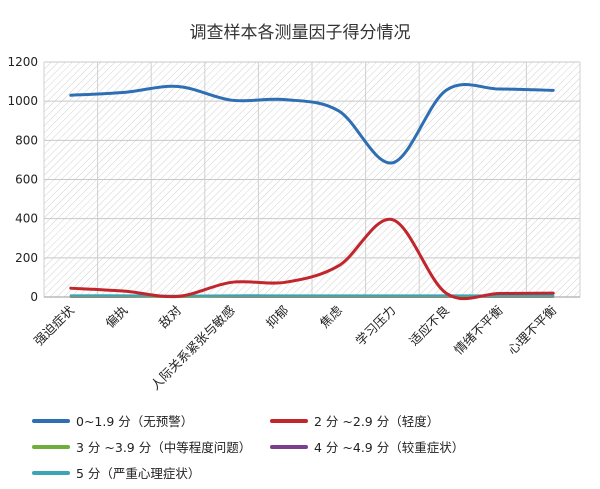 This screenshot has height=489, width=600. What do you see at coordinates (478, 330) in the screenshot?
I see `x-tick-label: 情绪不平衡` at bounding box center [478, 330].